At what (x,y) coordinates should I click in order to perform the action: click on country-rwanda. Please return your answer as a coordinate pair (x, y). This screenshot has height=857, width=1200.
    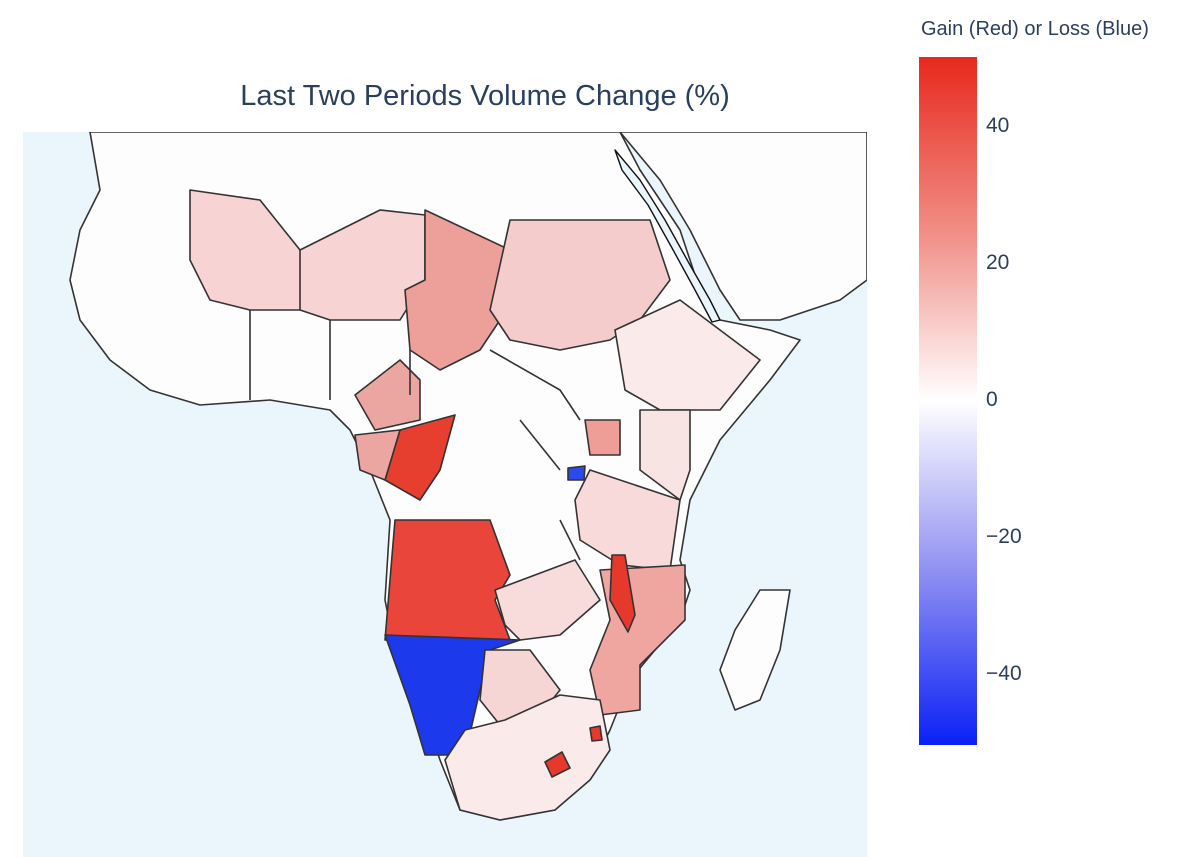
    Looking at the image, I should click on (576, 473).